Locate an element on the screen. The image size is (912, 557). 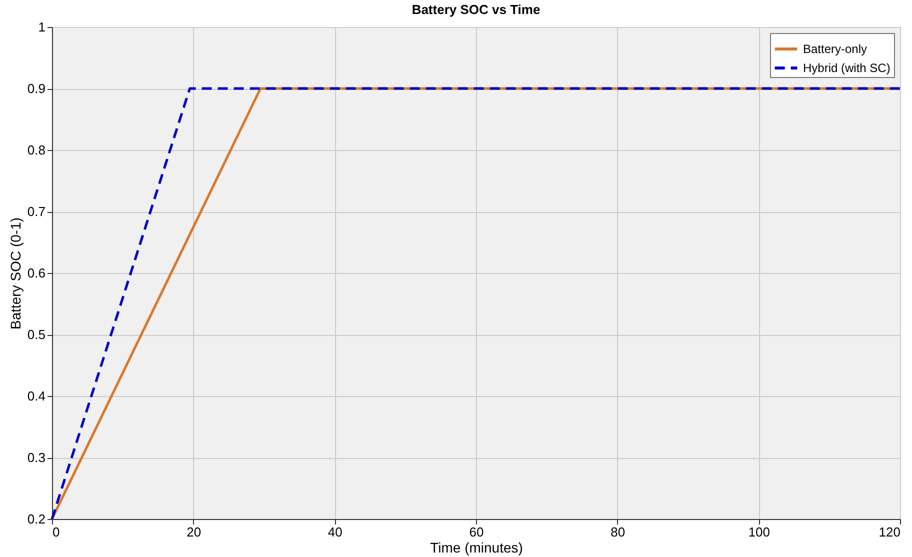
legend-label: Hybrid (with SC) is located at coordinates (846, 68).